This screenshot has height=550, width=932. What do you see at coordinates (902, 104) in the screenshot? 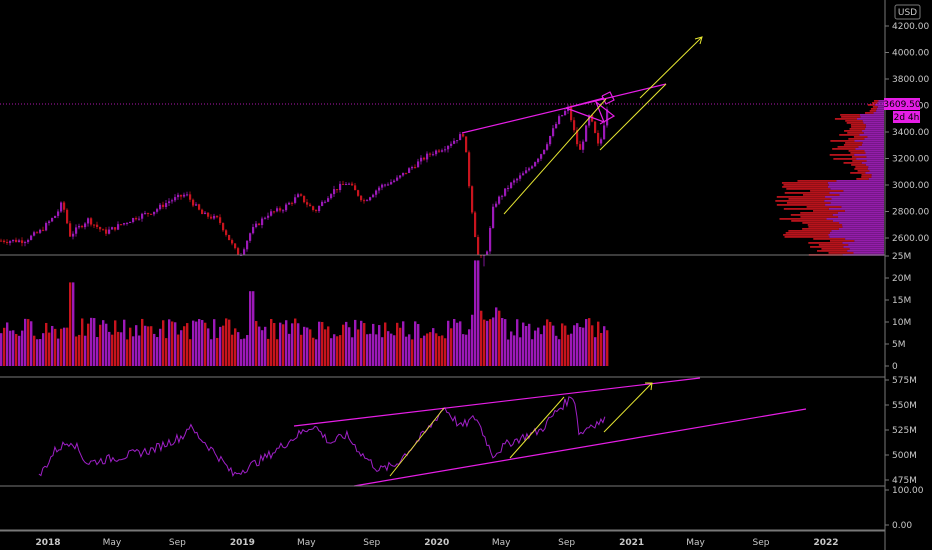
I see `last-price-tag` at bounding box center [902, 104].